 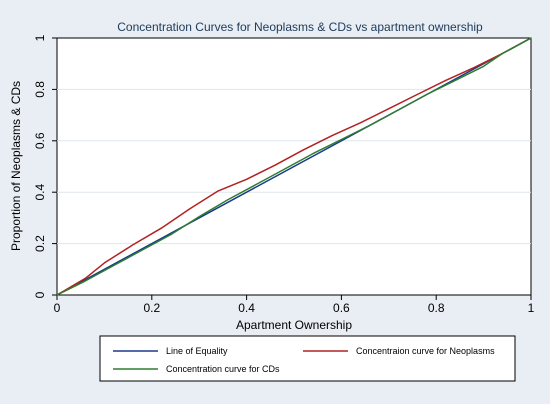 What do you see at coordinates (151, 308) in the screenshot?
I see `x-tick-label: 0.2` at bounding box center [151, 308].